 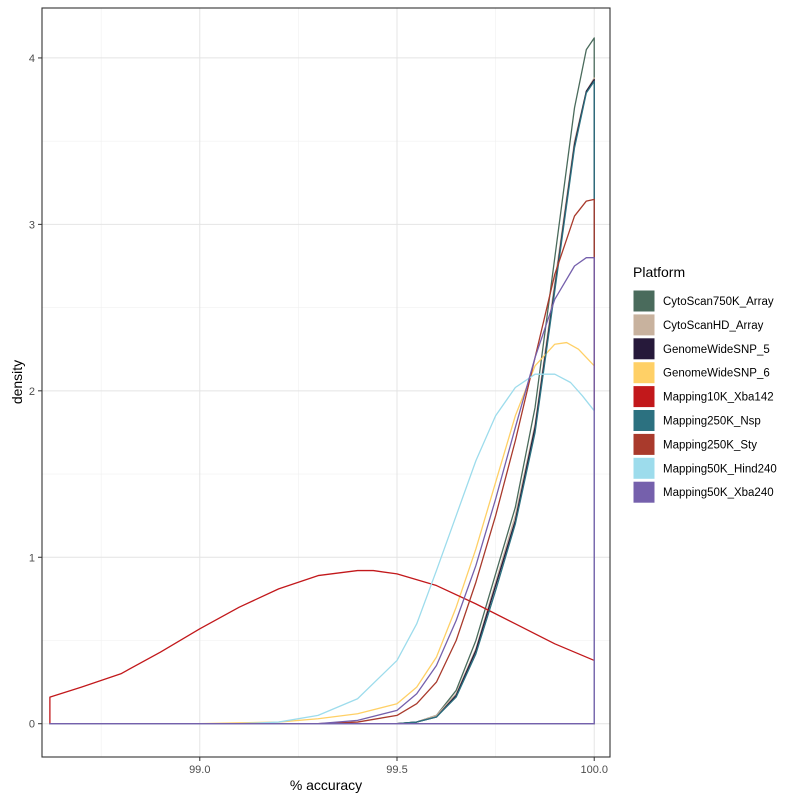 I want to click on y-axis: 0 1 2 3 4, so click(x=35, y=392).